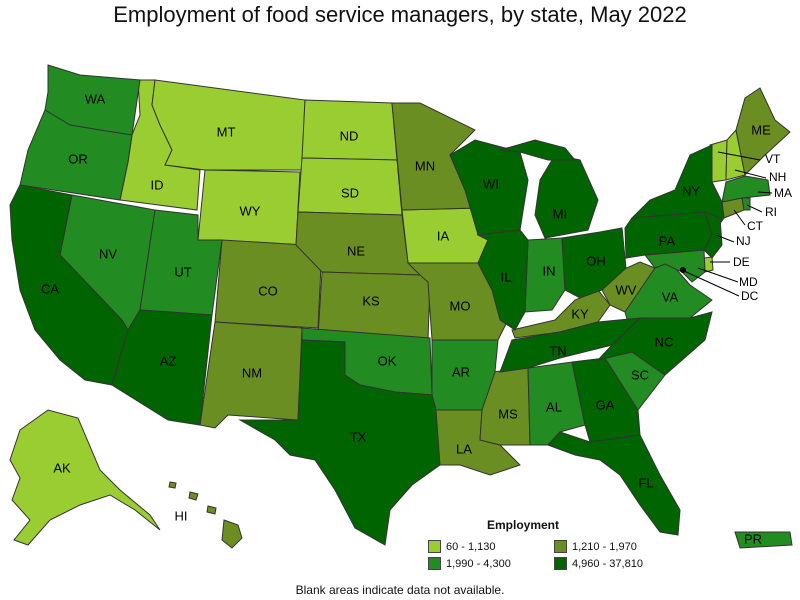  I want to click on md-leader, so click(718, 275).